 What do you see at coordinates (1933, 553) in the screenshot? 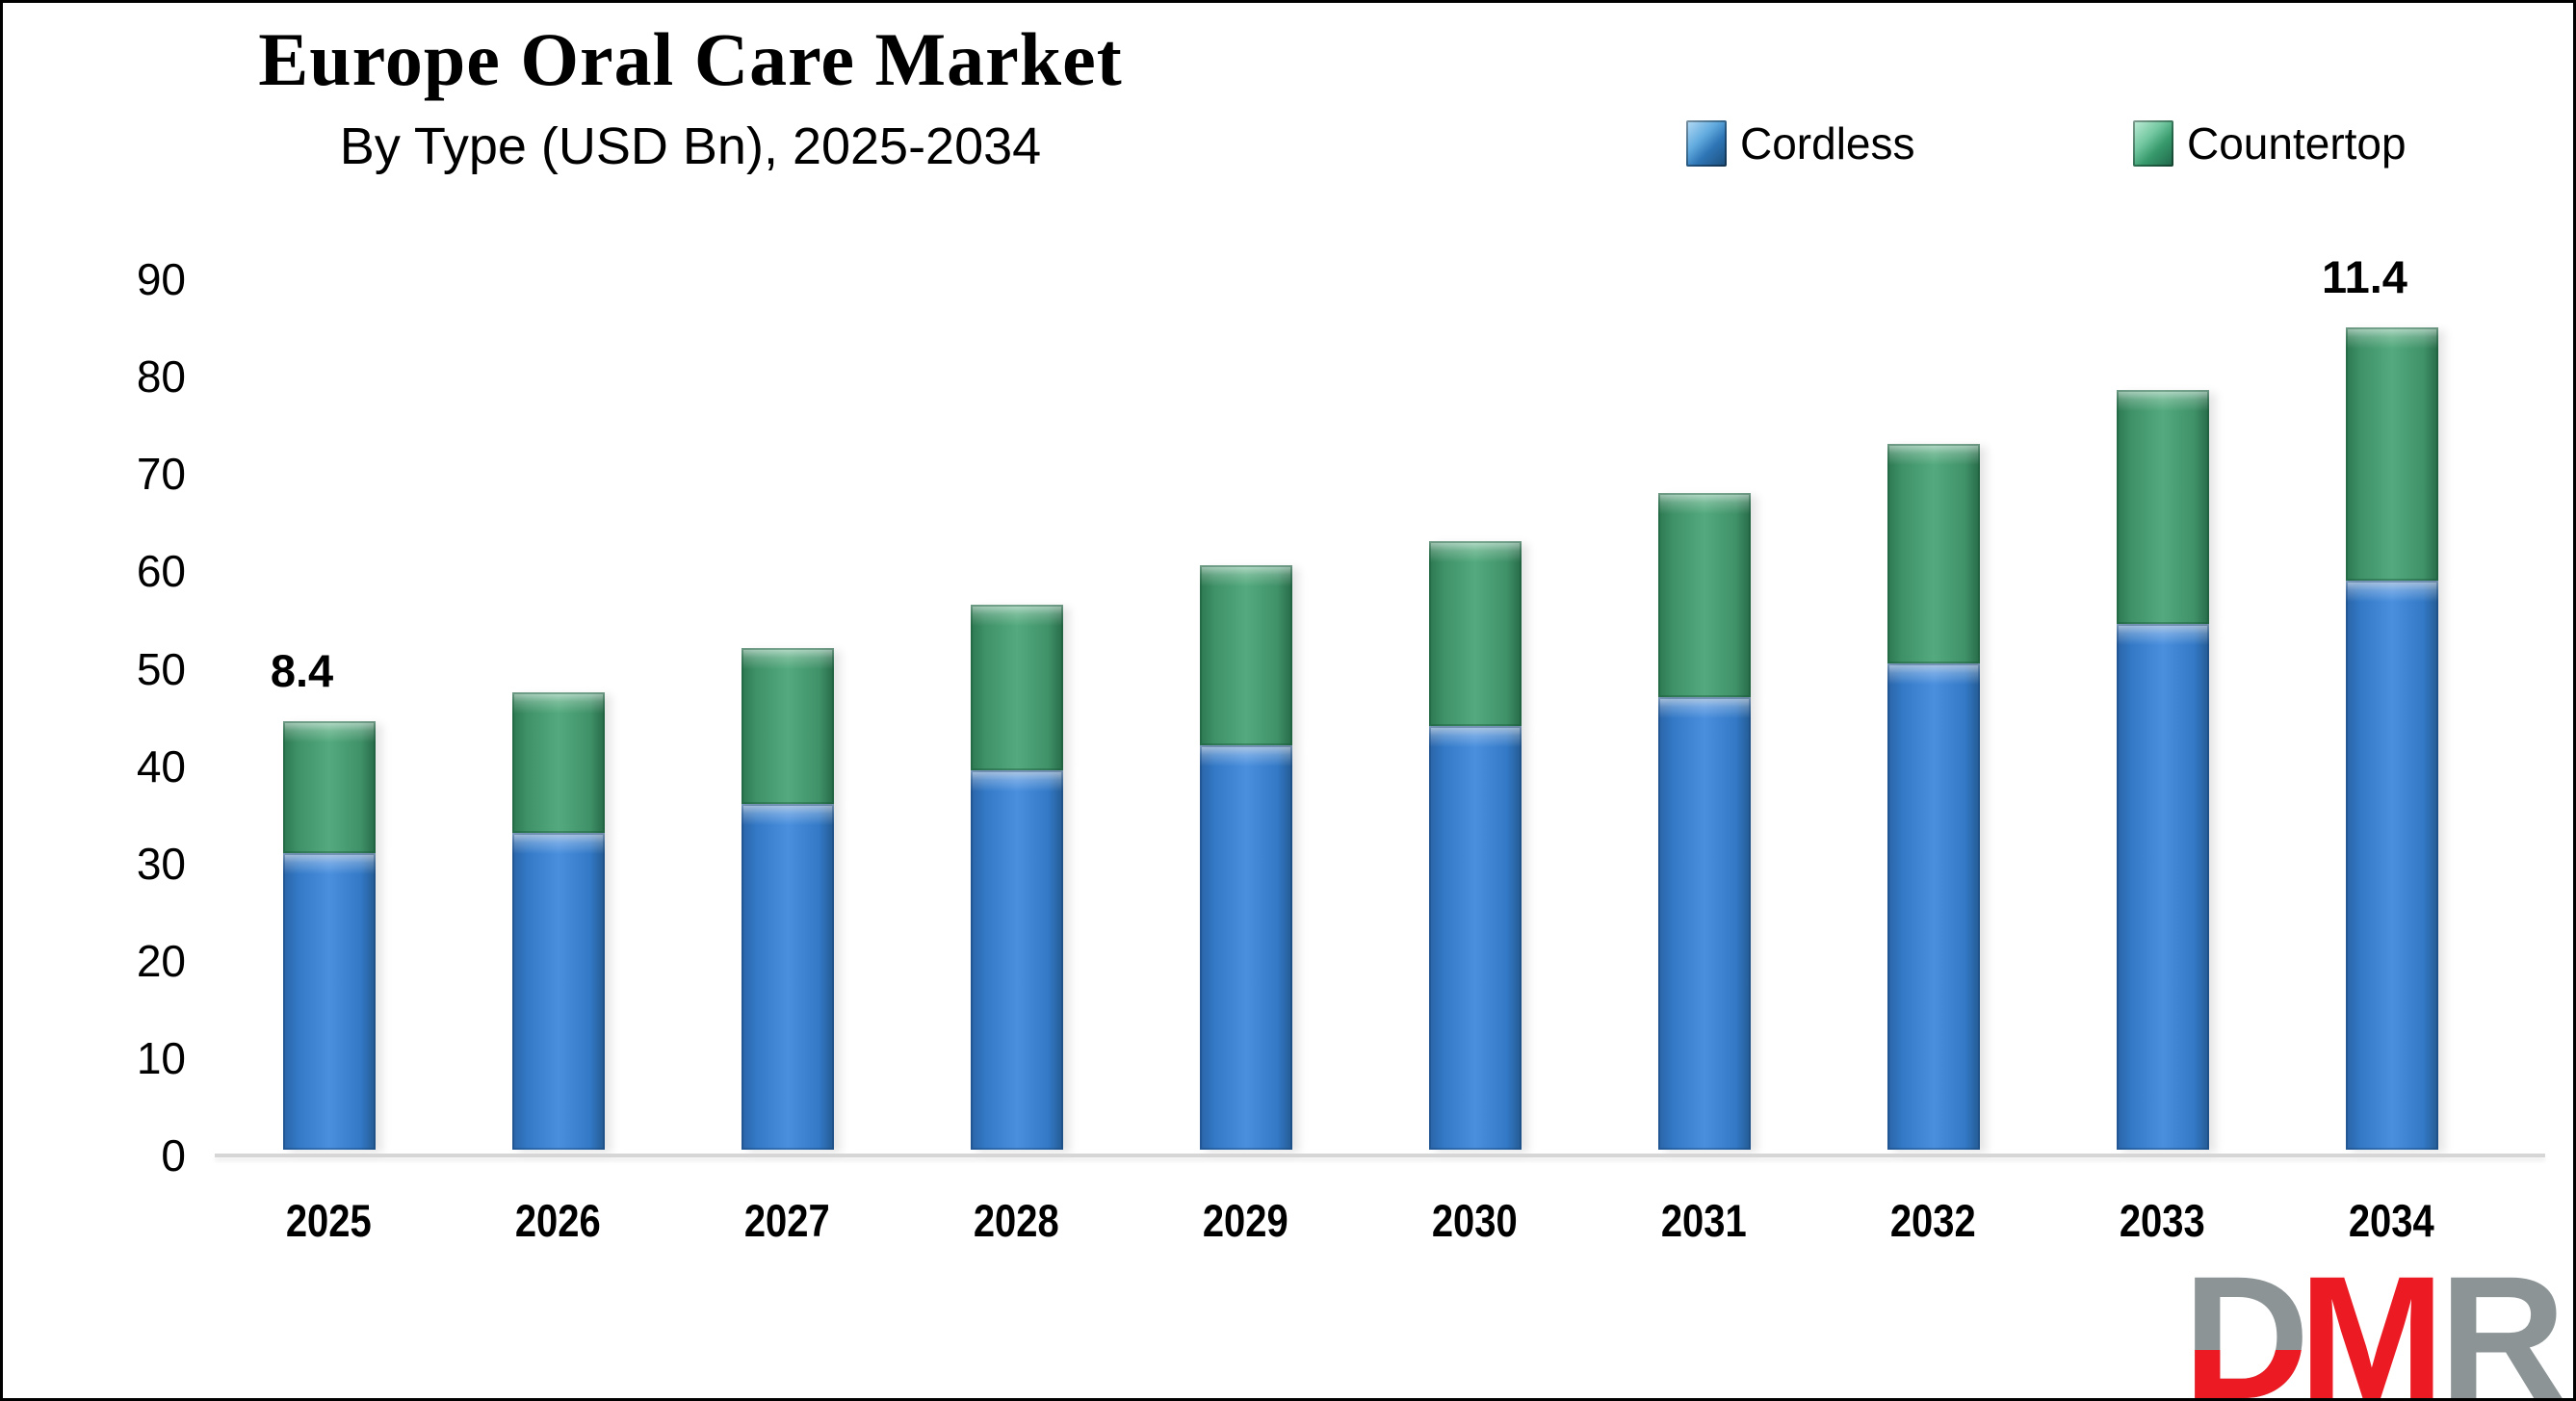
I see `bar-segment-countertop-2032` at bounding box center [1933, 553].